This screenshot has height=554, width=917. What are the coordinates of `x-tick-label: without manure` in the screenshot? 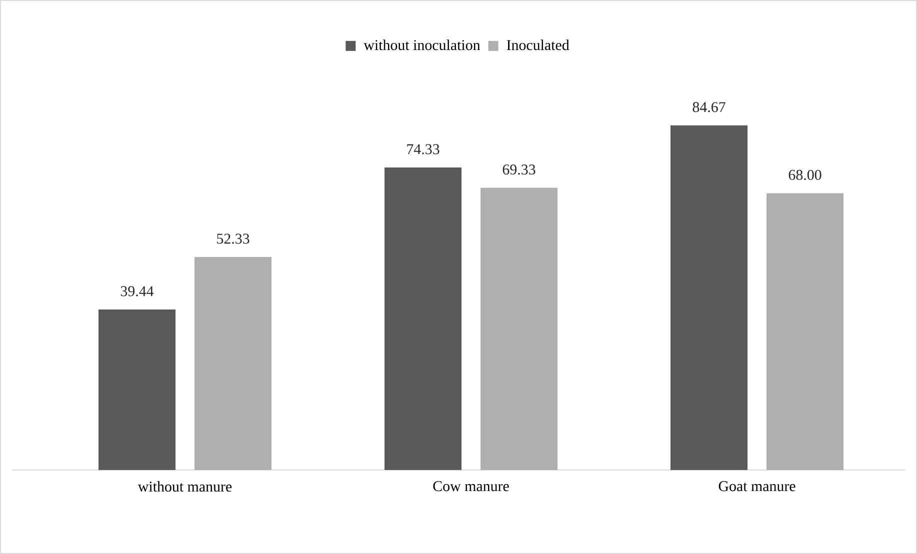 It's located at (185, 486).